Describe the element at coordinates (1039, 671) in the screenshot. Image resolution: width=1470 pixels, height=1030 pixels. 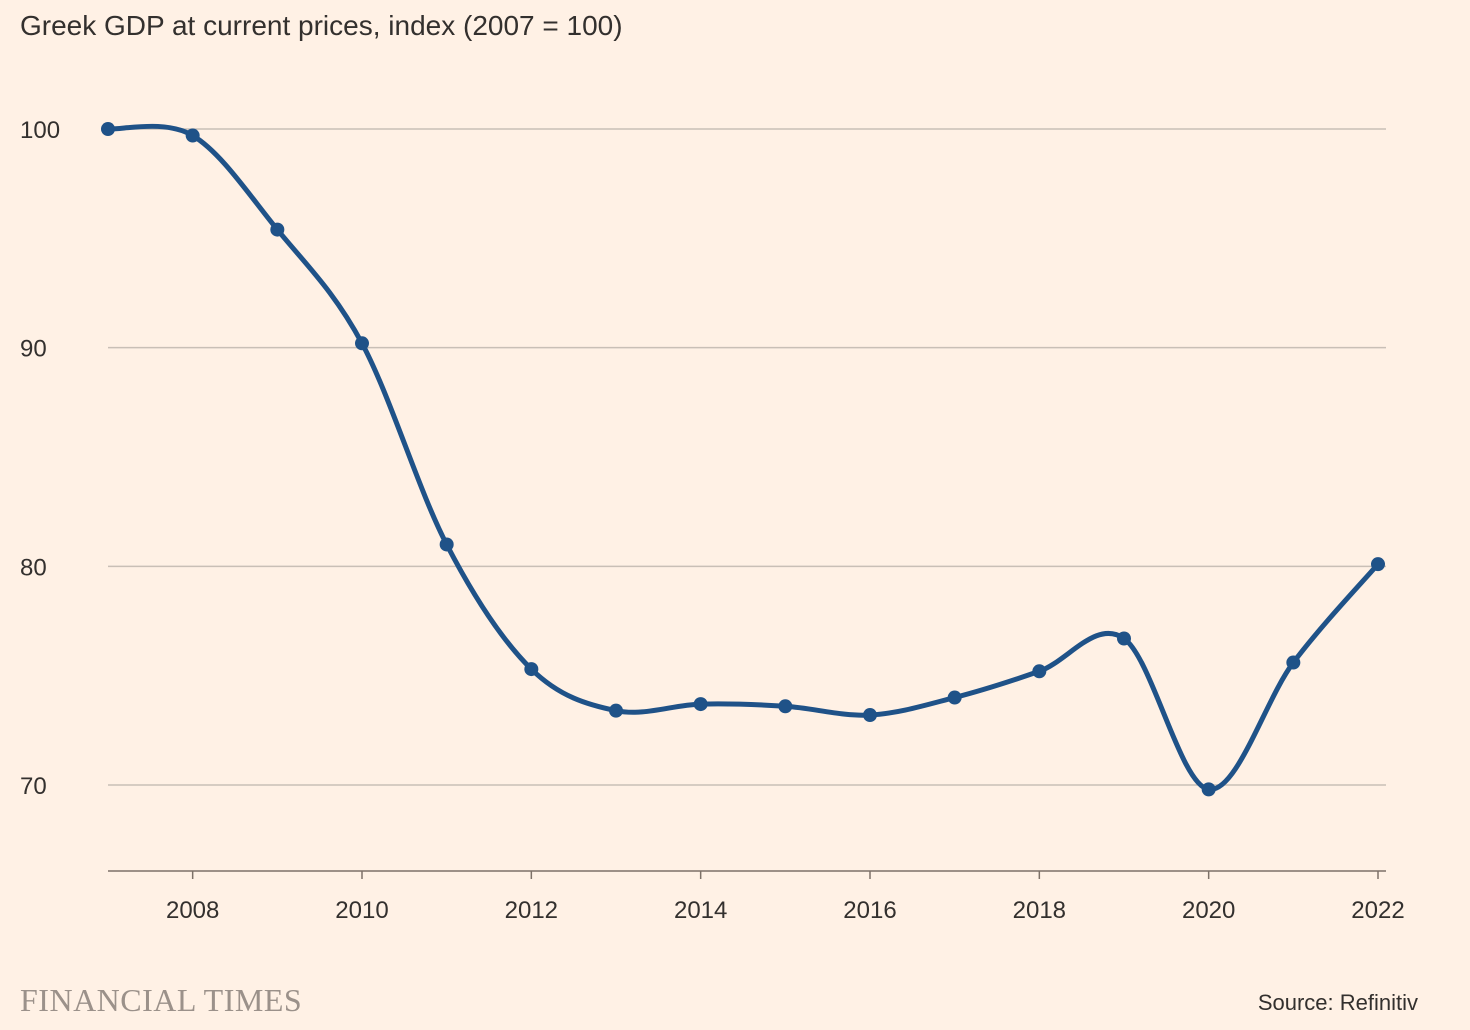
I see `data-point-2018` at that location.